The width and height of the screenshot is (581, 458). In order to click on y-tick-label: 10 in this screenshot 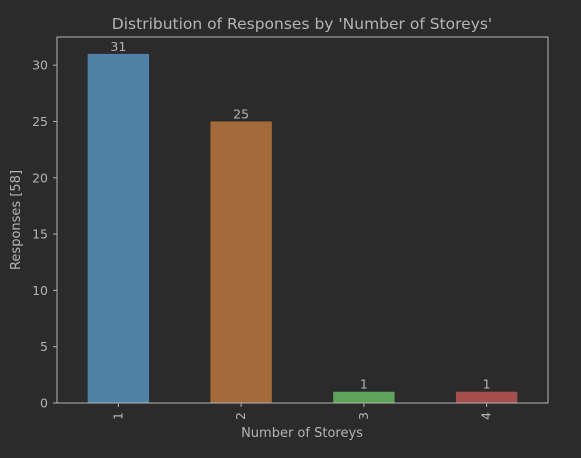, I will do `click(40, 290)`.